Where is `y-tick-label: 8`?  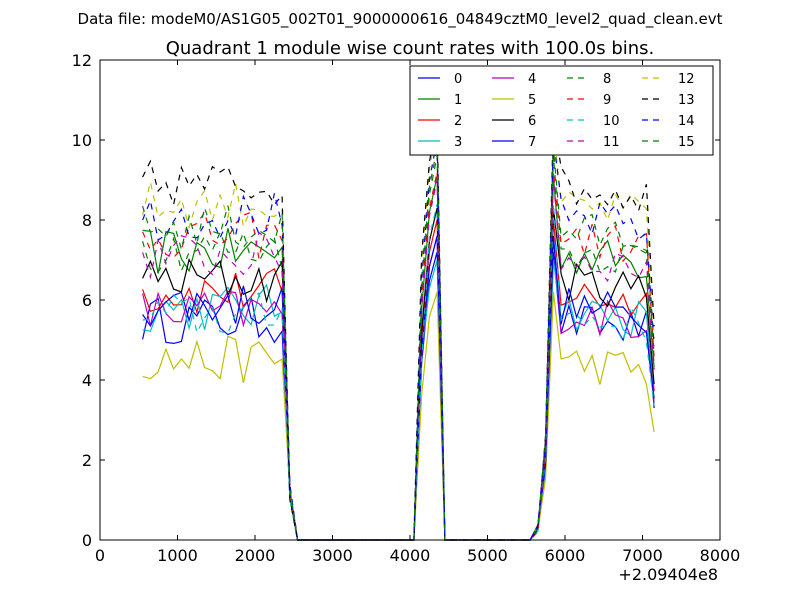
y-tick-label: 8 is located at coordinates (87, 220).